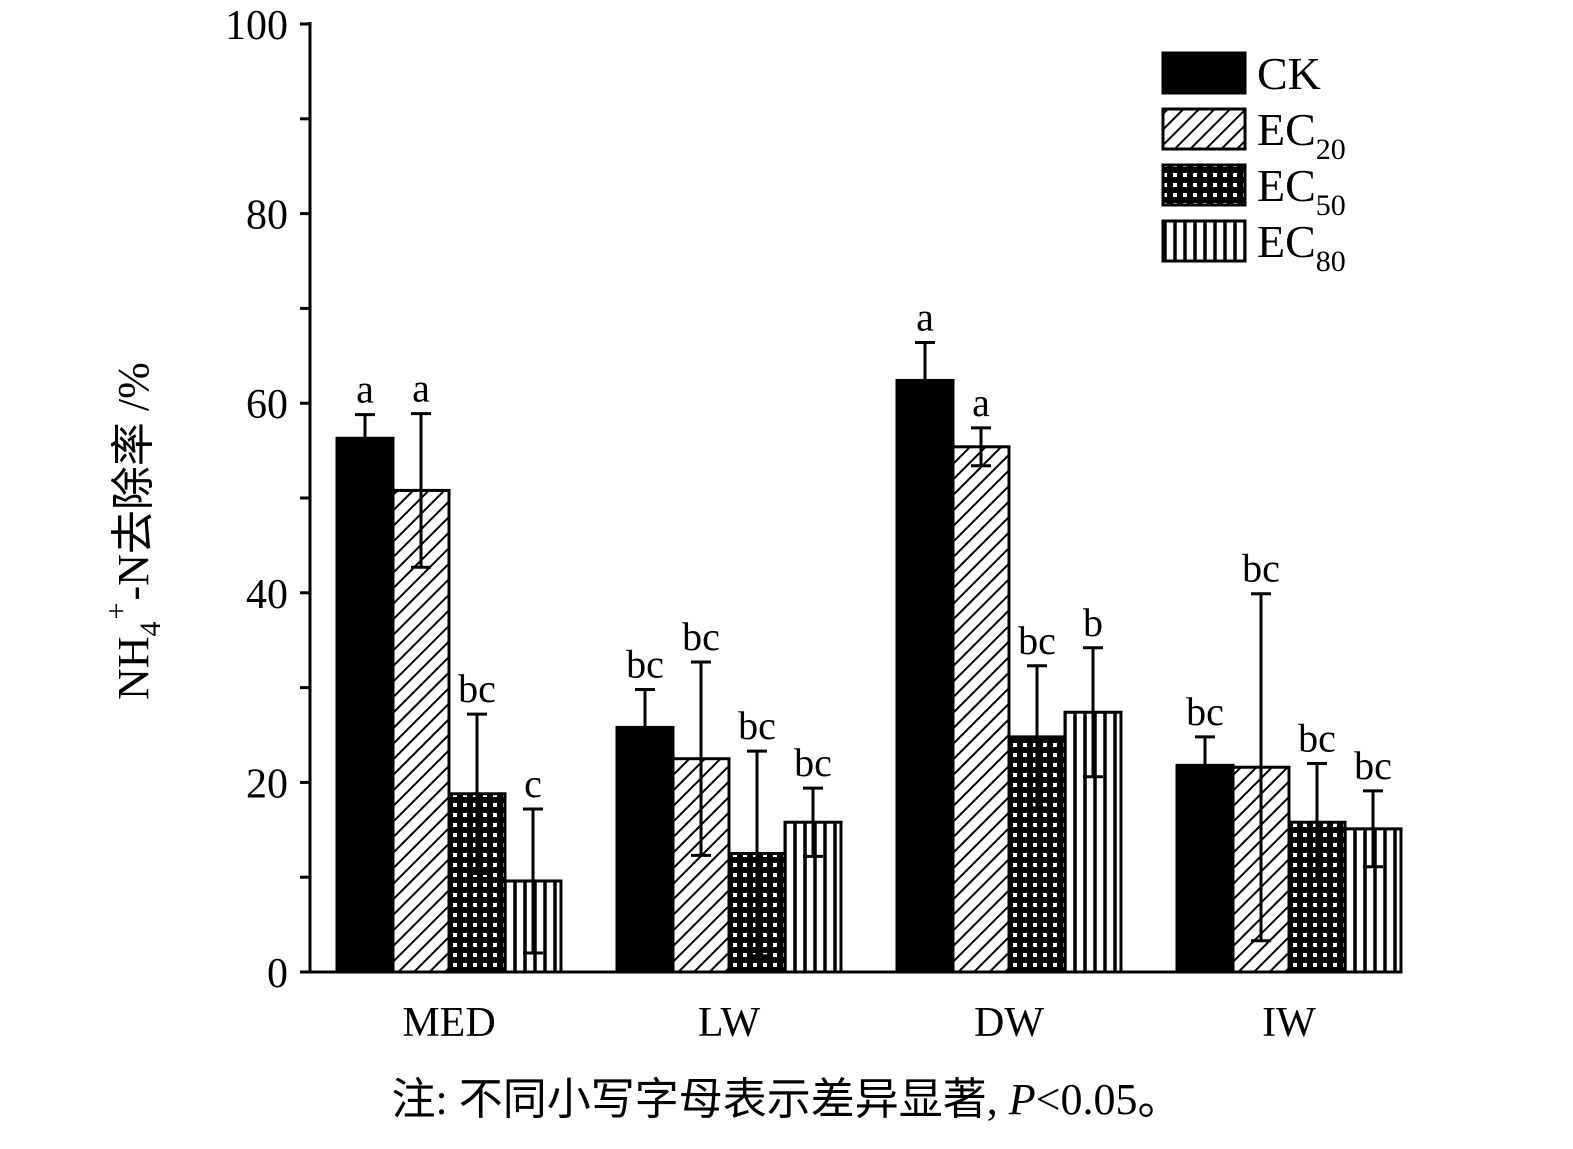 This screenshot has width=1573, height=1149. What do you see at coordinates (1289, 1023) in the screenshot?
I see `x-tick-label: IW` at bounding box center [1289, 1023].